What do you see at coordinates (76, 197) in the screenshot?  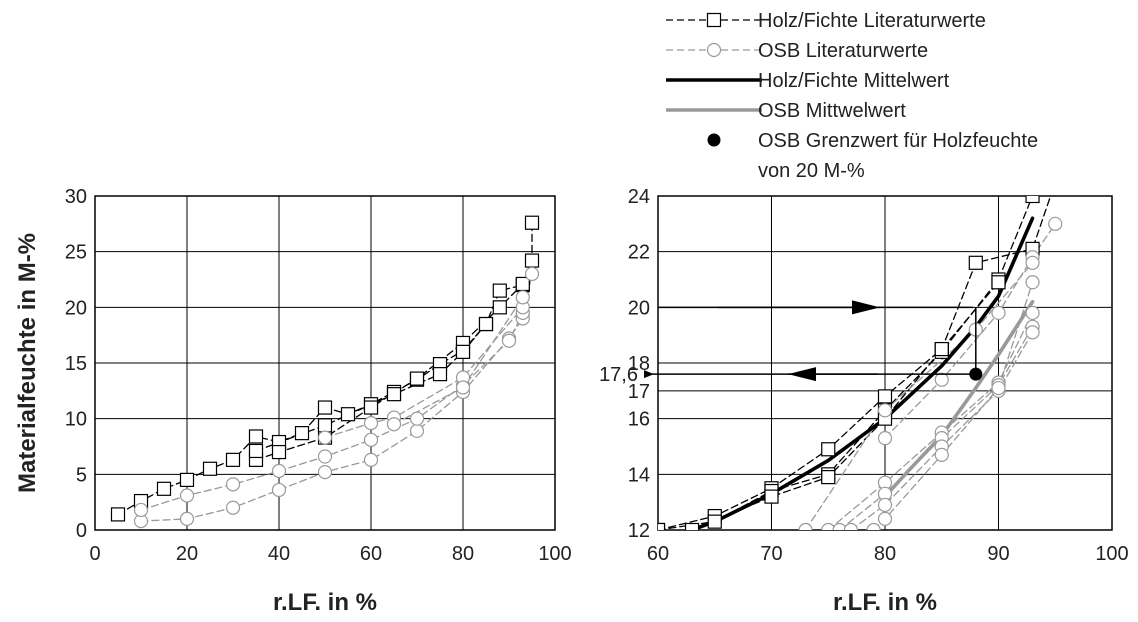 I see `y-tick-label: 30` at bounding box center [76, 197].